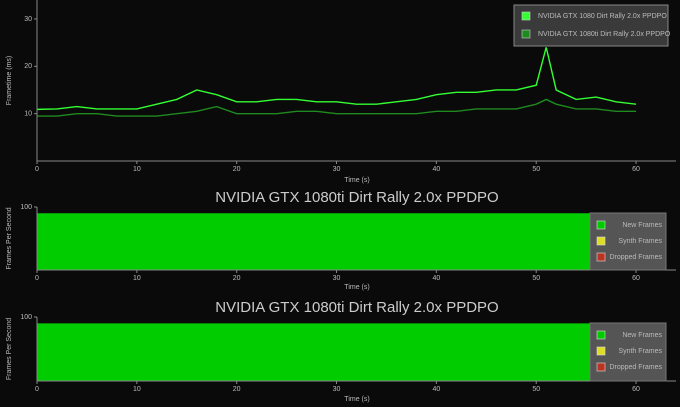  I want to click on y-tick-label: 10, so click(28, 113).